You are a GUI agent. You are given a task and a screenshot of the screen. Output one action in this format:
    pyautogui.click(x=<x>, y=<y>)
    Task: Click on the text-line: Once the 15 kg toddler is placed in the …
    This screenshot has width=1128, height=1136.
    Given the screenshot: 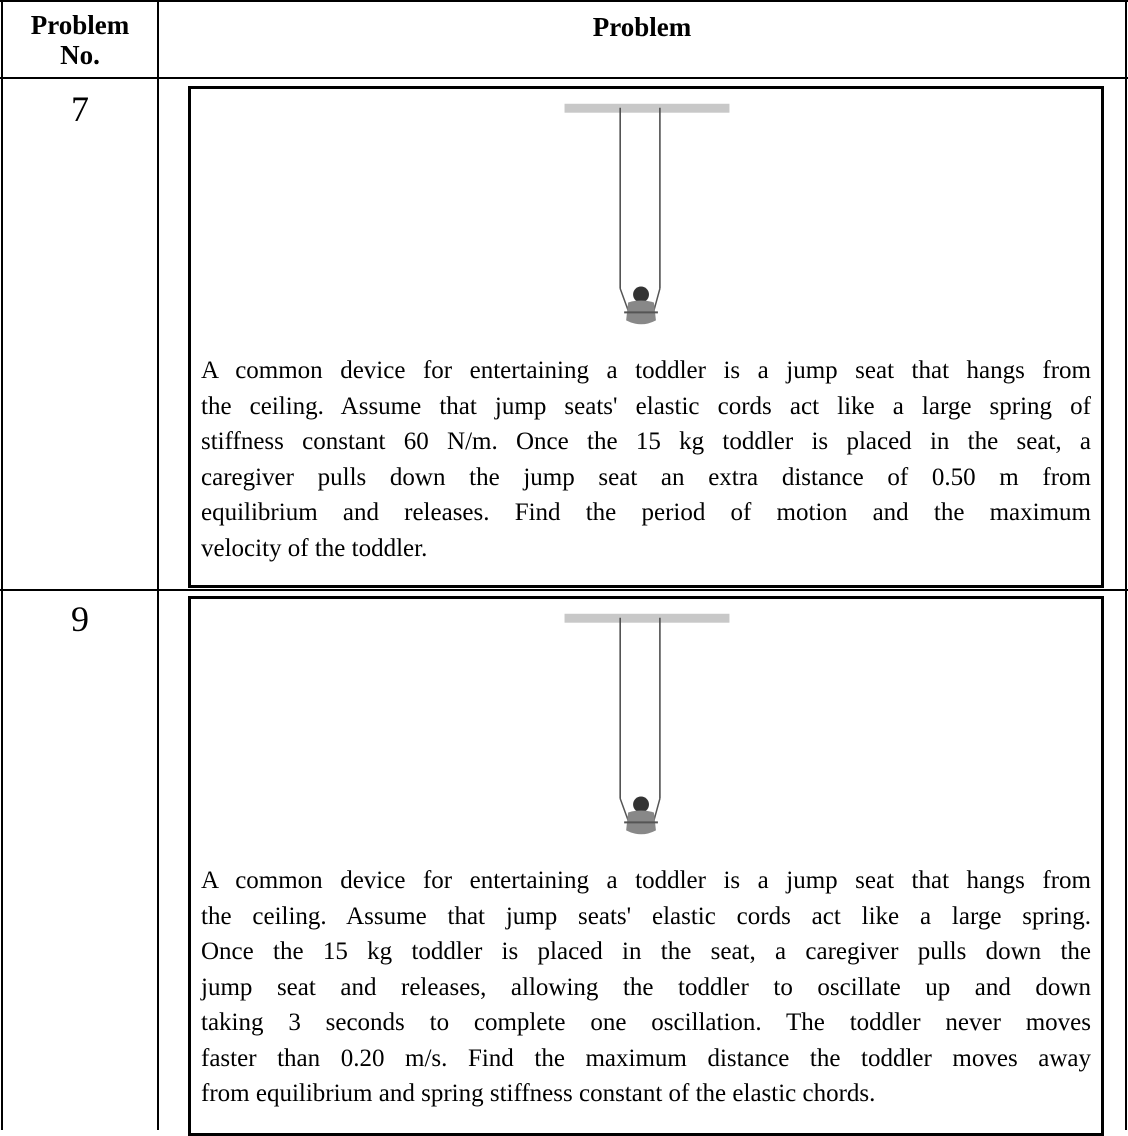 What is the action you would take?
    pyautogui.click(x=646, y=951)
    